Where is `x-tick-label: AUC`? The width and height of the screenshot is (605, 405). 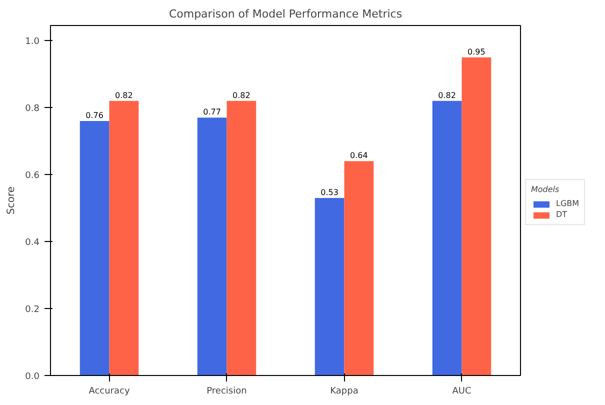
x-tick-label: AUC is located at coordinates (462, 391).